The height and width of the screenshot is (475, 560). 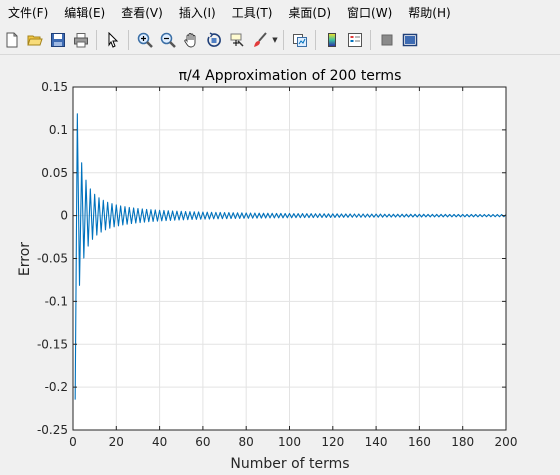 What do you see at coordinates (252, 13) in the screenshot?
I see `menu-tools: 工具(T)` at bounding box center [252, 13].